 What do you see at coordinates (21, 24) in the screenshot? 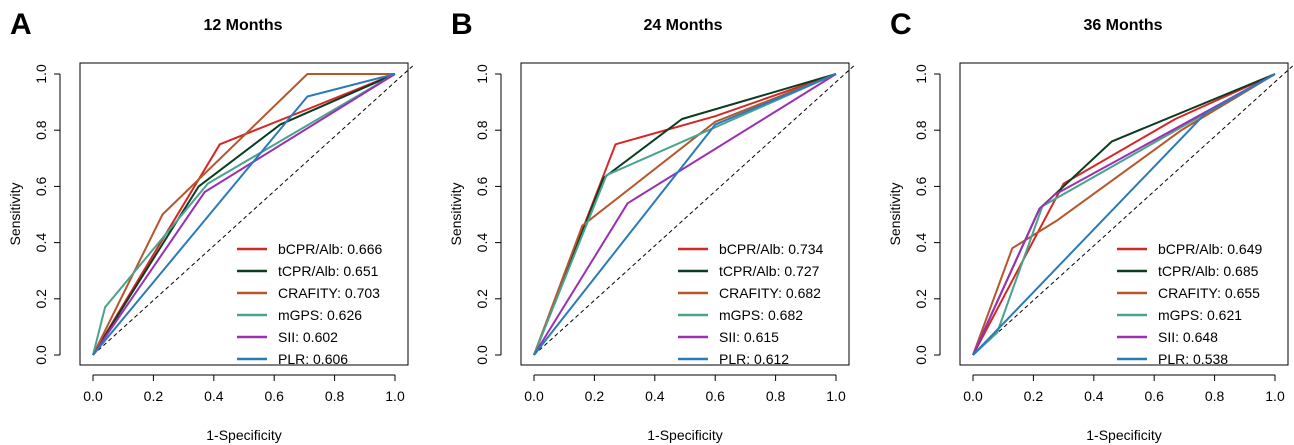
I see `panel-letter: A` at bounding box center [21, 24].